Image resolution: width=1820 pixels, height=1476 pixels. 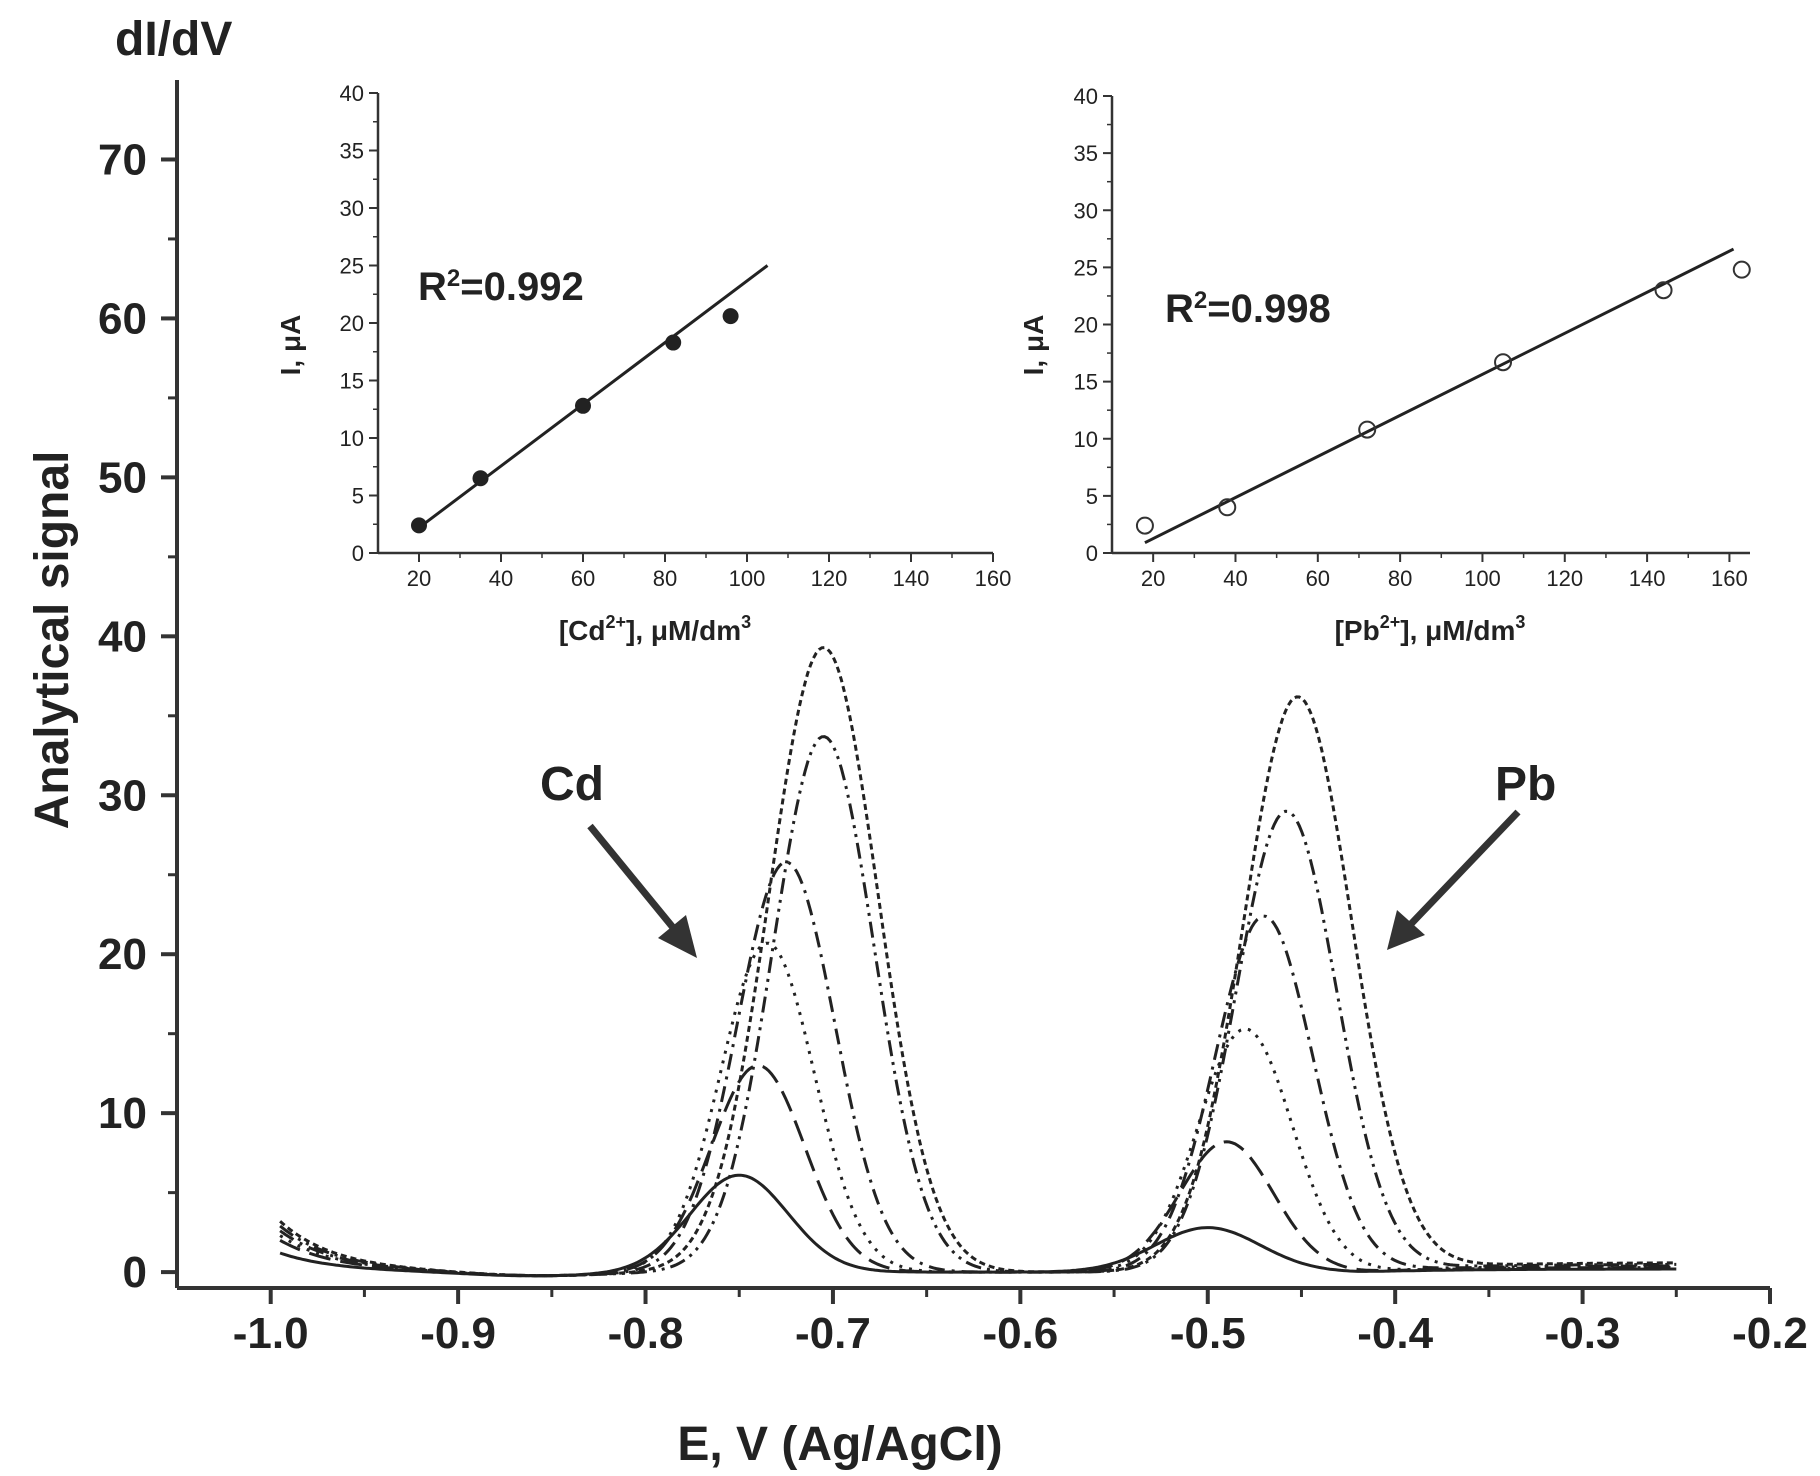 I want to click on inset-cd-x-tick-label: 120, so click(x=829, y=578).